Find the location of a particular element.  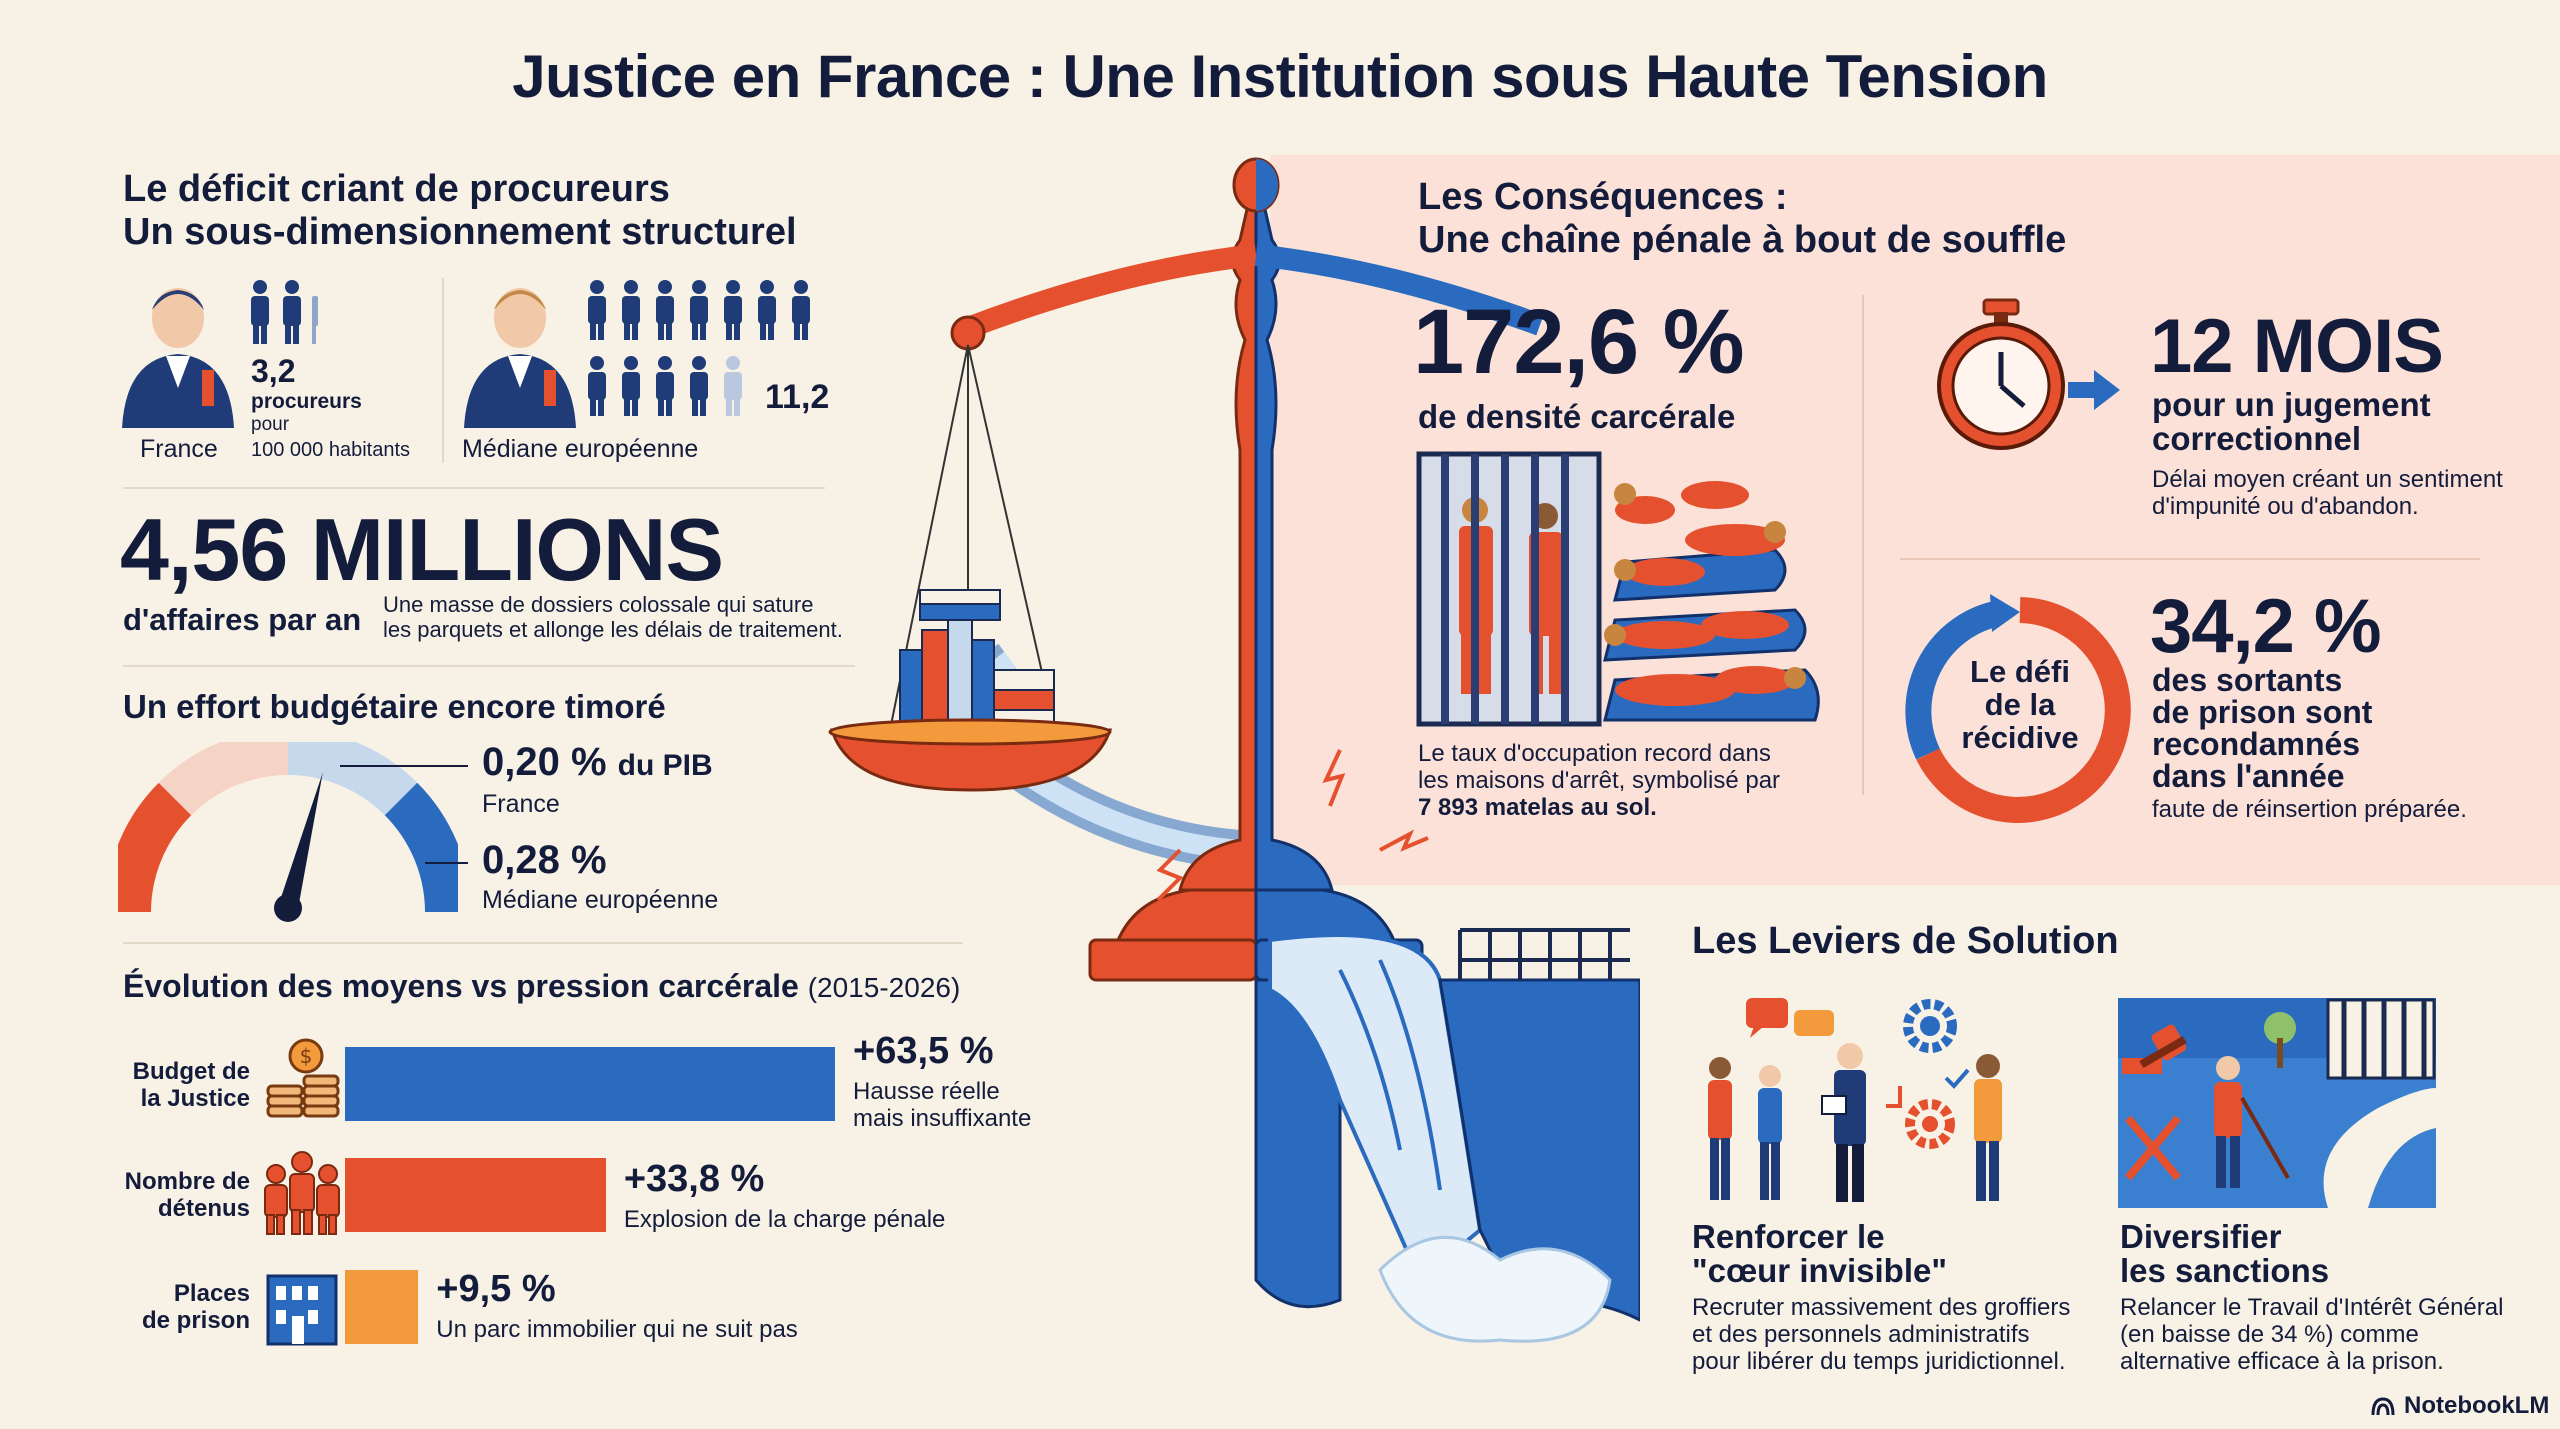

solution-1-description-line2: et des personnels administratifs is located at coordinates (1861, 1334).